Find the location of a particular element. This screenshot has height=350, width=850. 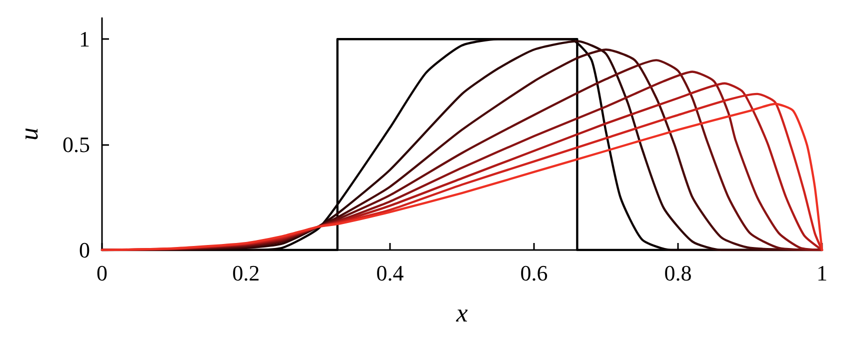

y-axis-title: u is located at coordinates (29, 134).